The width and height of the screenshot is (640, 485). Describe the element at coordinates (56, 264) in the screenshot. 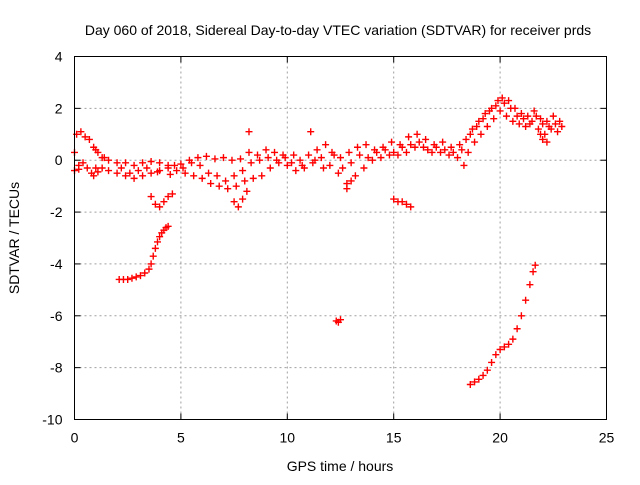

I see `y-tick-label: -4` at that location.